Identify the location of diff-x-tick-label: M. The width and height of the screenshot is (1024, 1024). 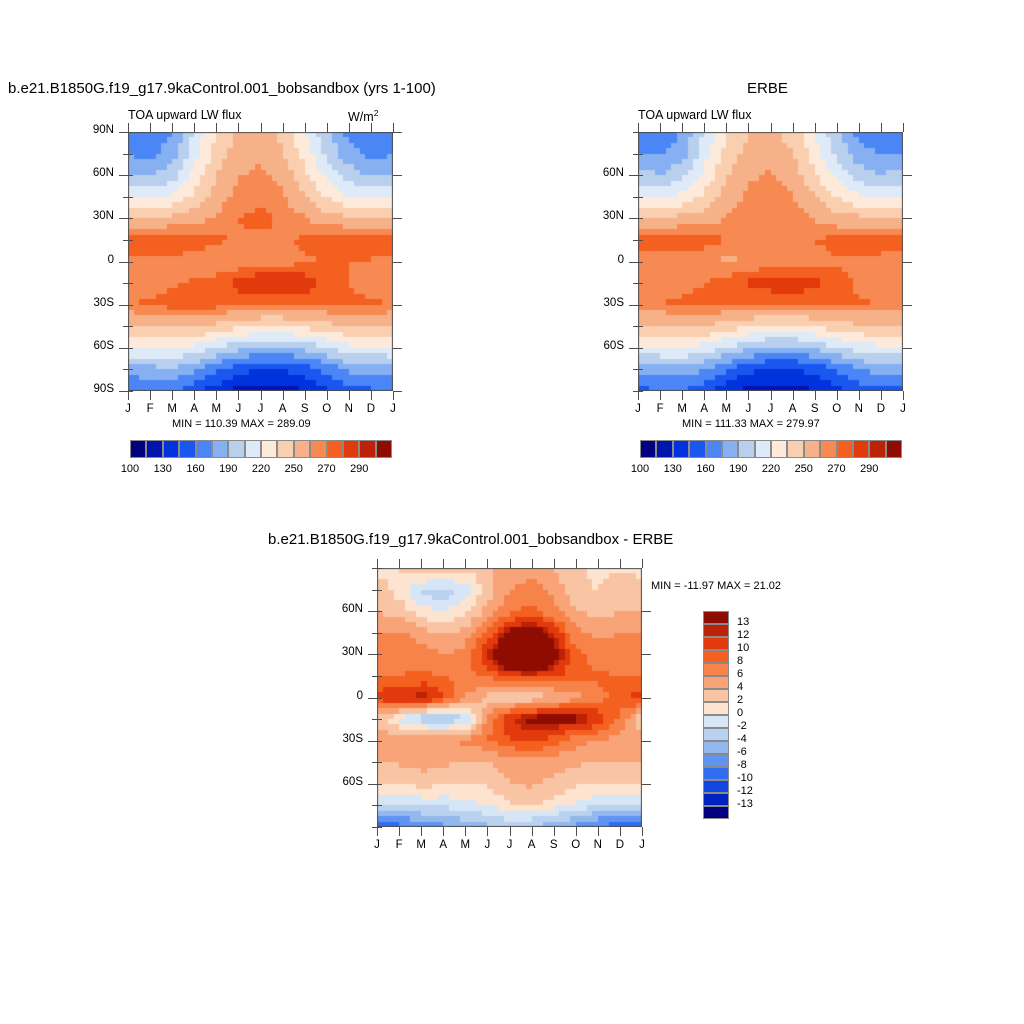
(465, 845).